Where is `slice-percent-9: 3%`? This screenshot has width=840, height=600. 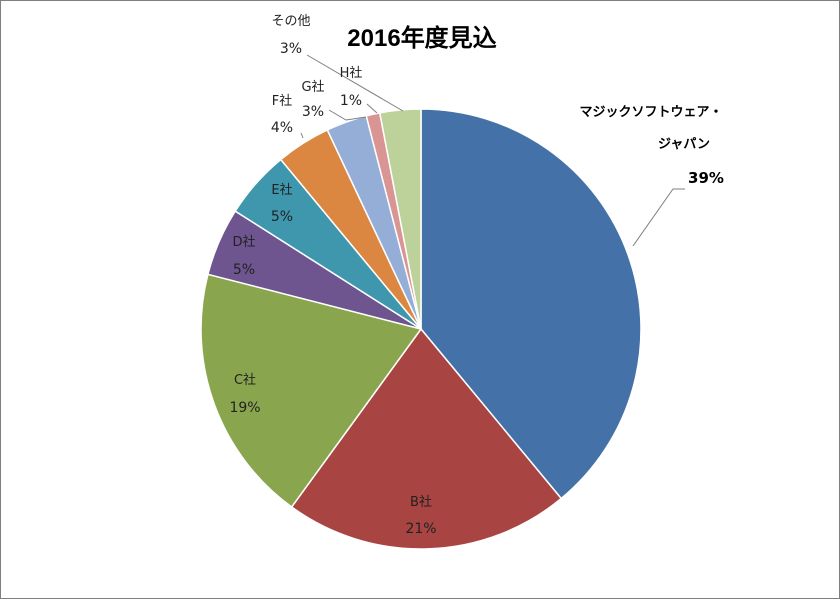
slice-percent-9: 3% is located at coordinates (291, 49).